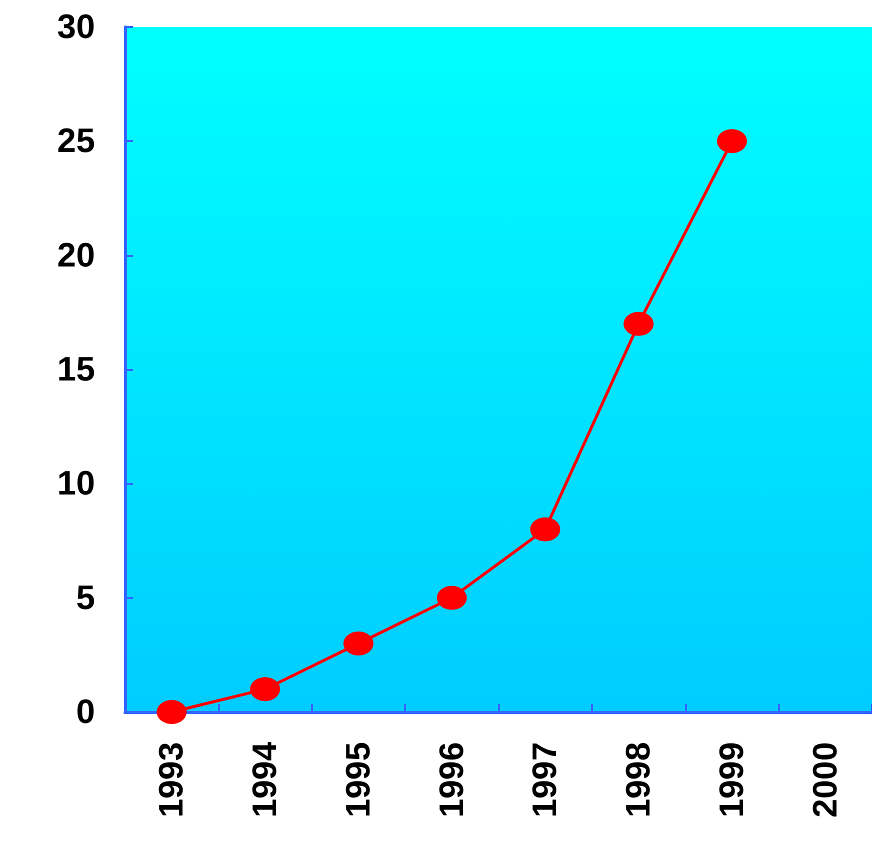 The width and height of the screenshot is (880, 848). Describe the element at coordinates (76, 369) in the screenshot. I see `y-tick-label: 15` at that location.